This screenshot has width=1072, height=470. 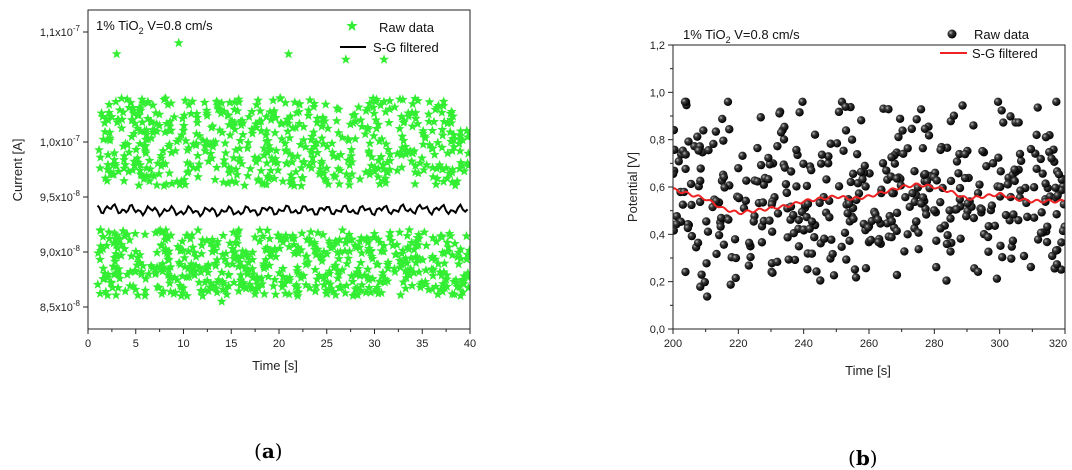 What do you see at coordinates (279, 344) in the screenshot?
I see `chart-a-xtick-label: 20` at bounding box center [279, 344].